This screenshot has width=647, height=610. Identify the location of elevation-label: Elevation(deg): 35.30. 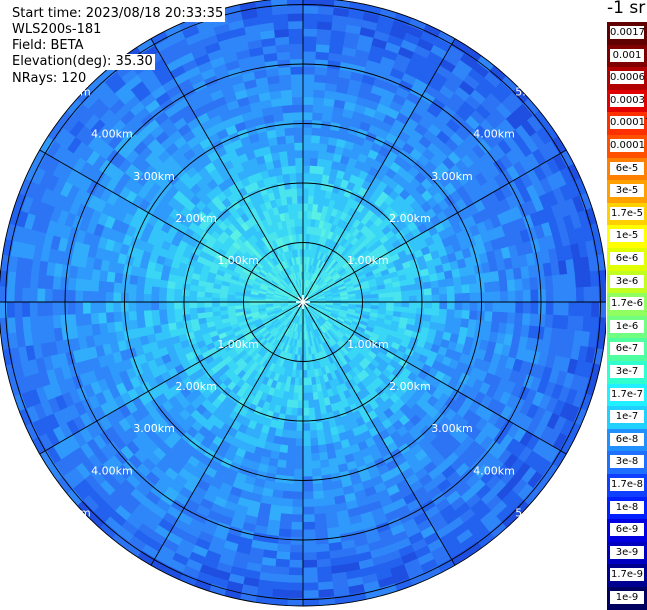
(83, 62).